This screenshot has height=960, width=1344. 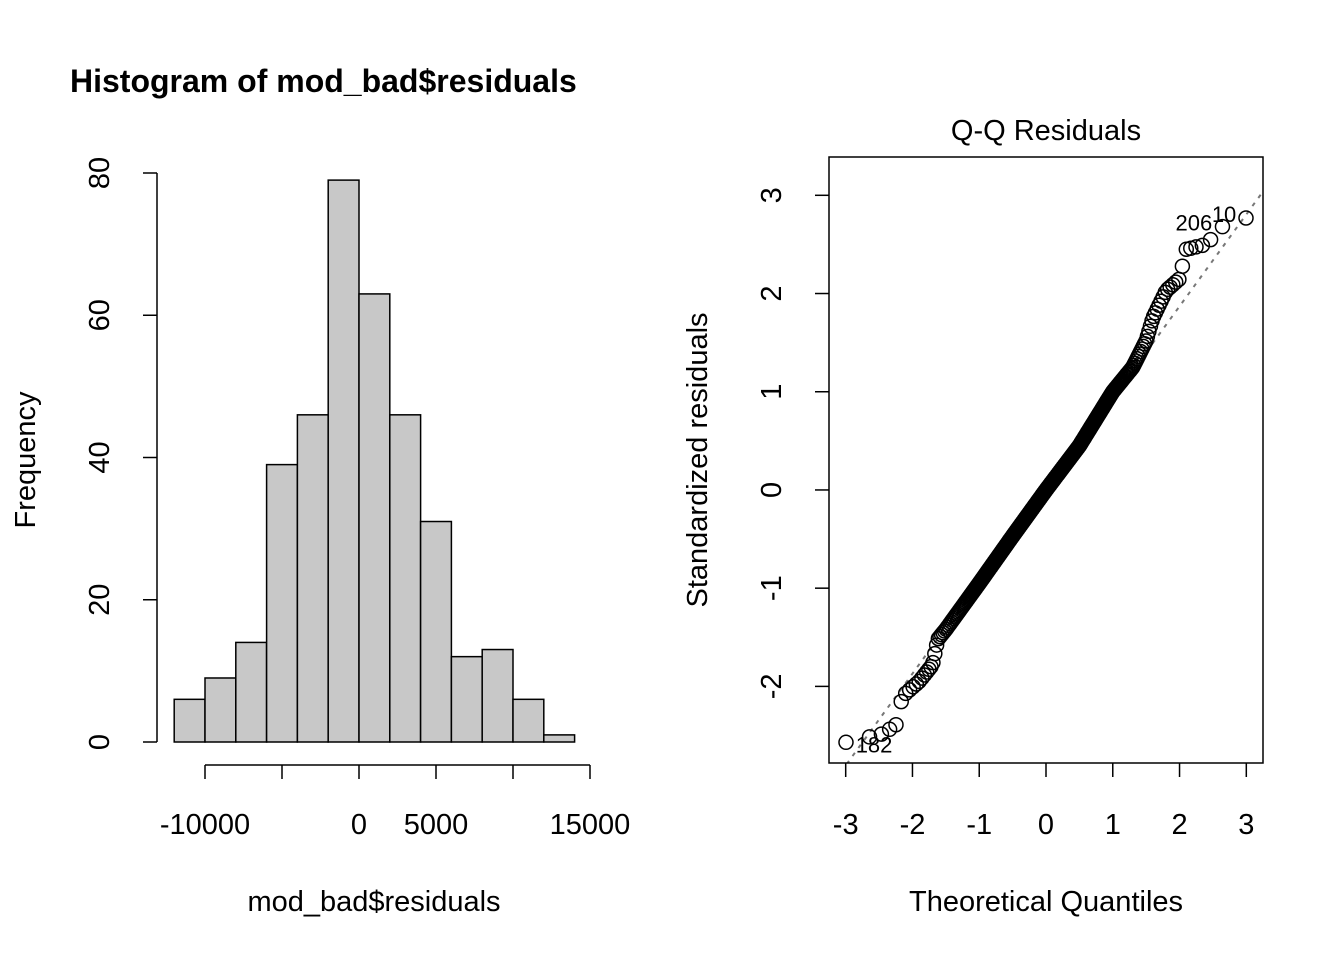 What do you see at coordinates (100, 173) in the screenshot?
I see `y-tick-label: 80` at bounding box center [100, 173].